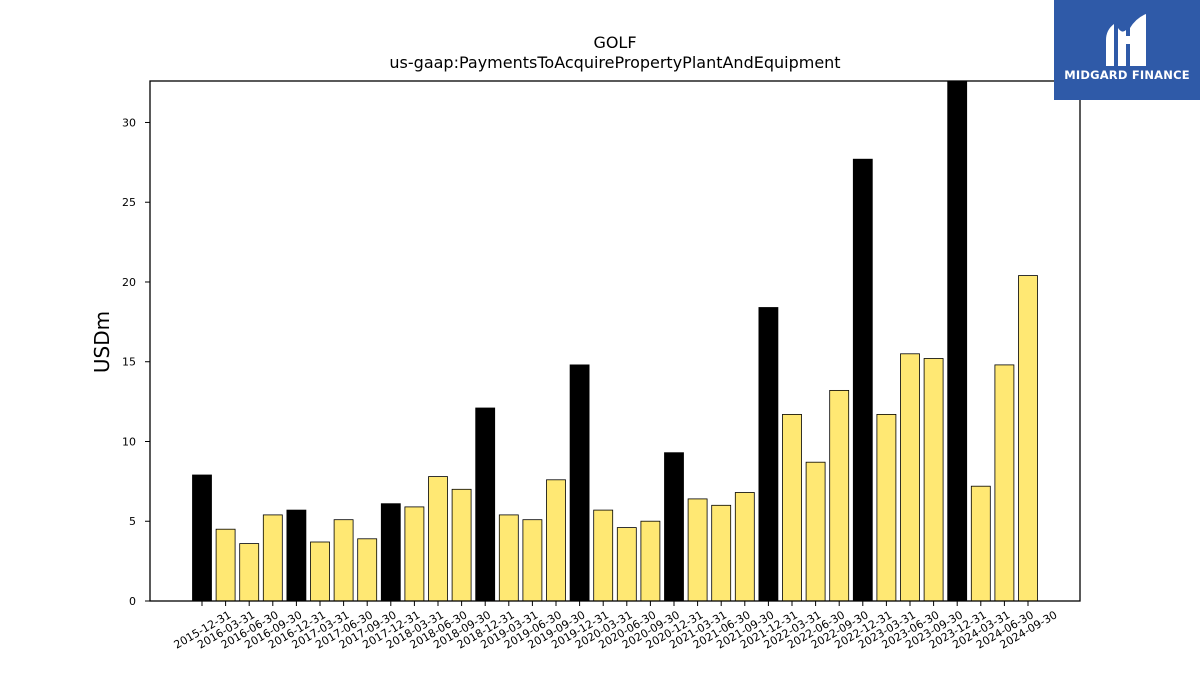 This screenshot has height=675, width=1200. I want to click on y-tick-label: 20, so click(129, 282).